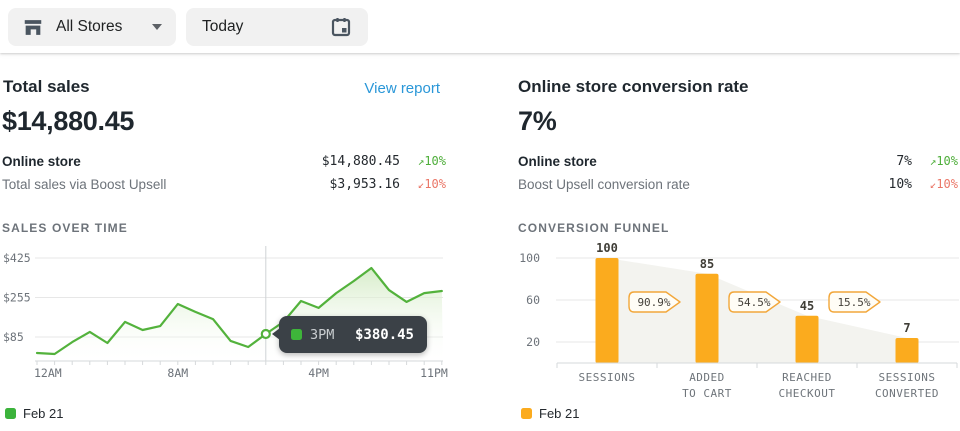 Image resolution: width=960 pixels, height=431 pixels. I want to click on total-sales-value: $14,880.45, so click(68, 121).